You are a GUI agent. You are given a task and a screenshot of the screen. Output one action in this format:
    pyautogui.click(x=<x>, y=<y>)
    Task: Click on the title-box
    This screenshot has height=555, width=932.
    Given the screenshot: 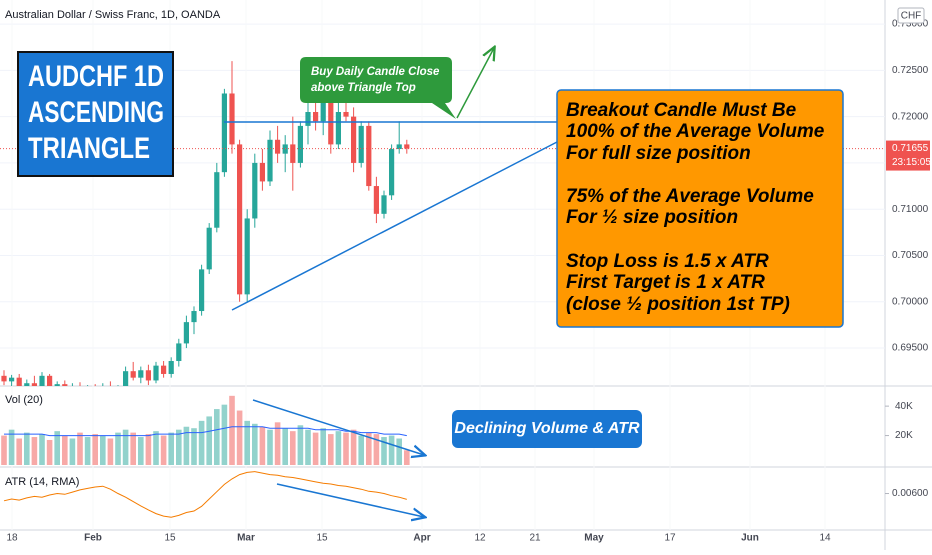 What is the action you would take?
    pyautogui.click(x=95, y=114)
    